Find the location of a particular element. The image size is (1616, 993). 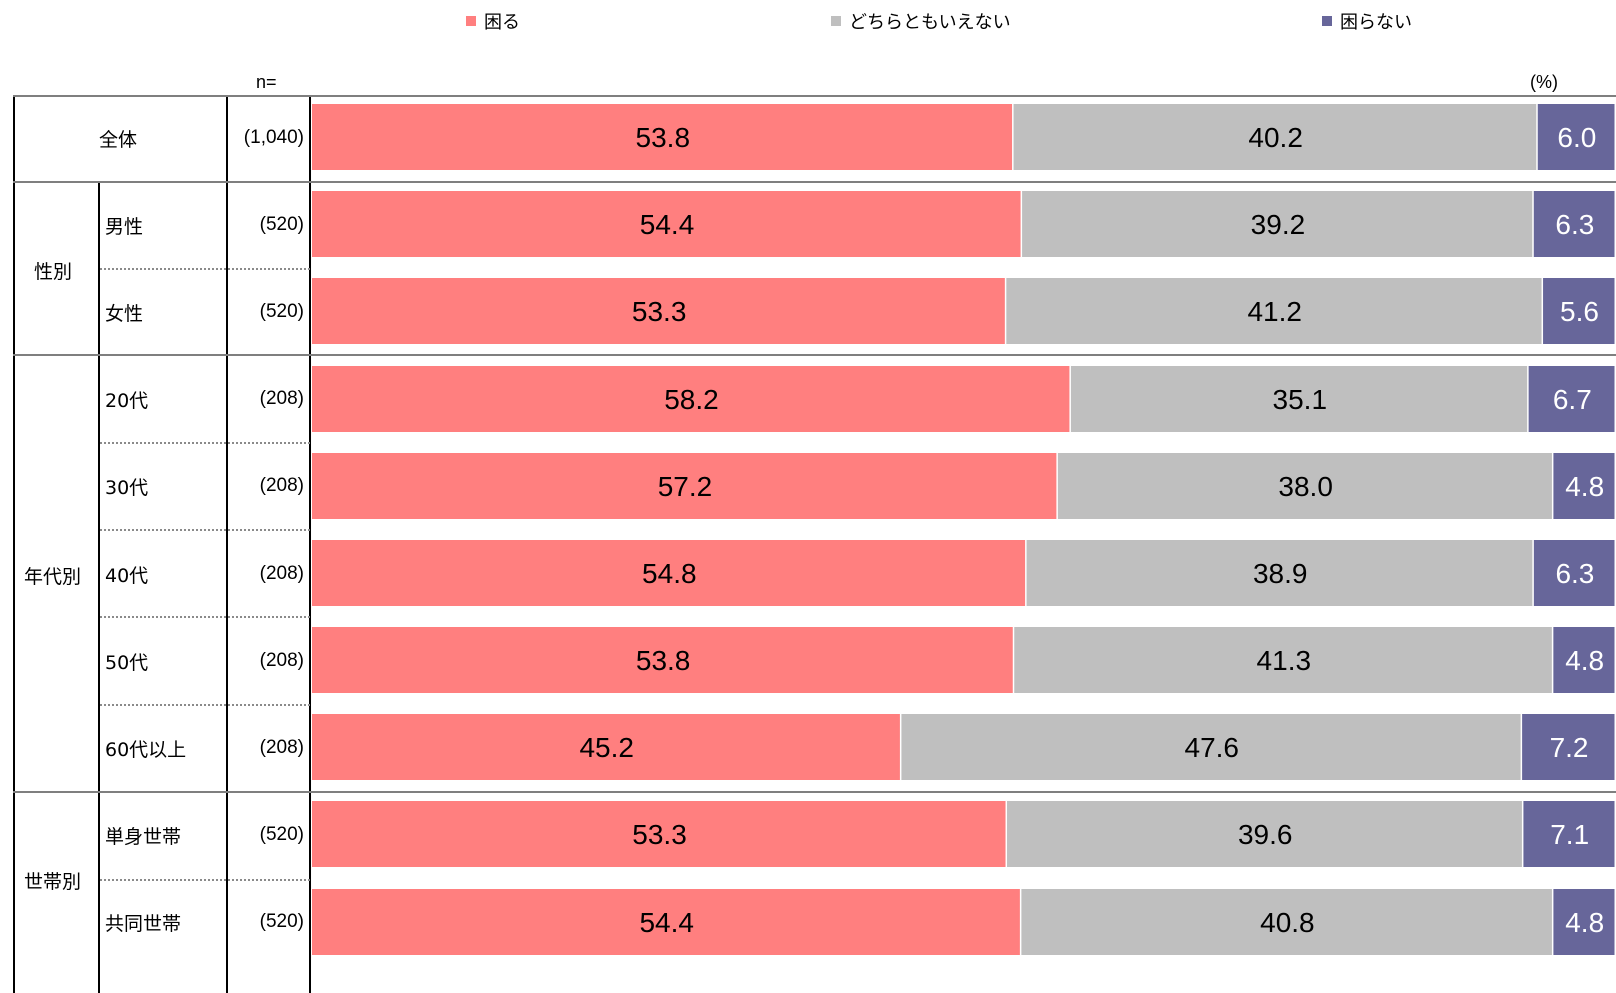

data-label-neutral-row-3: 35.1 is located at coordinates (1300, 399).